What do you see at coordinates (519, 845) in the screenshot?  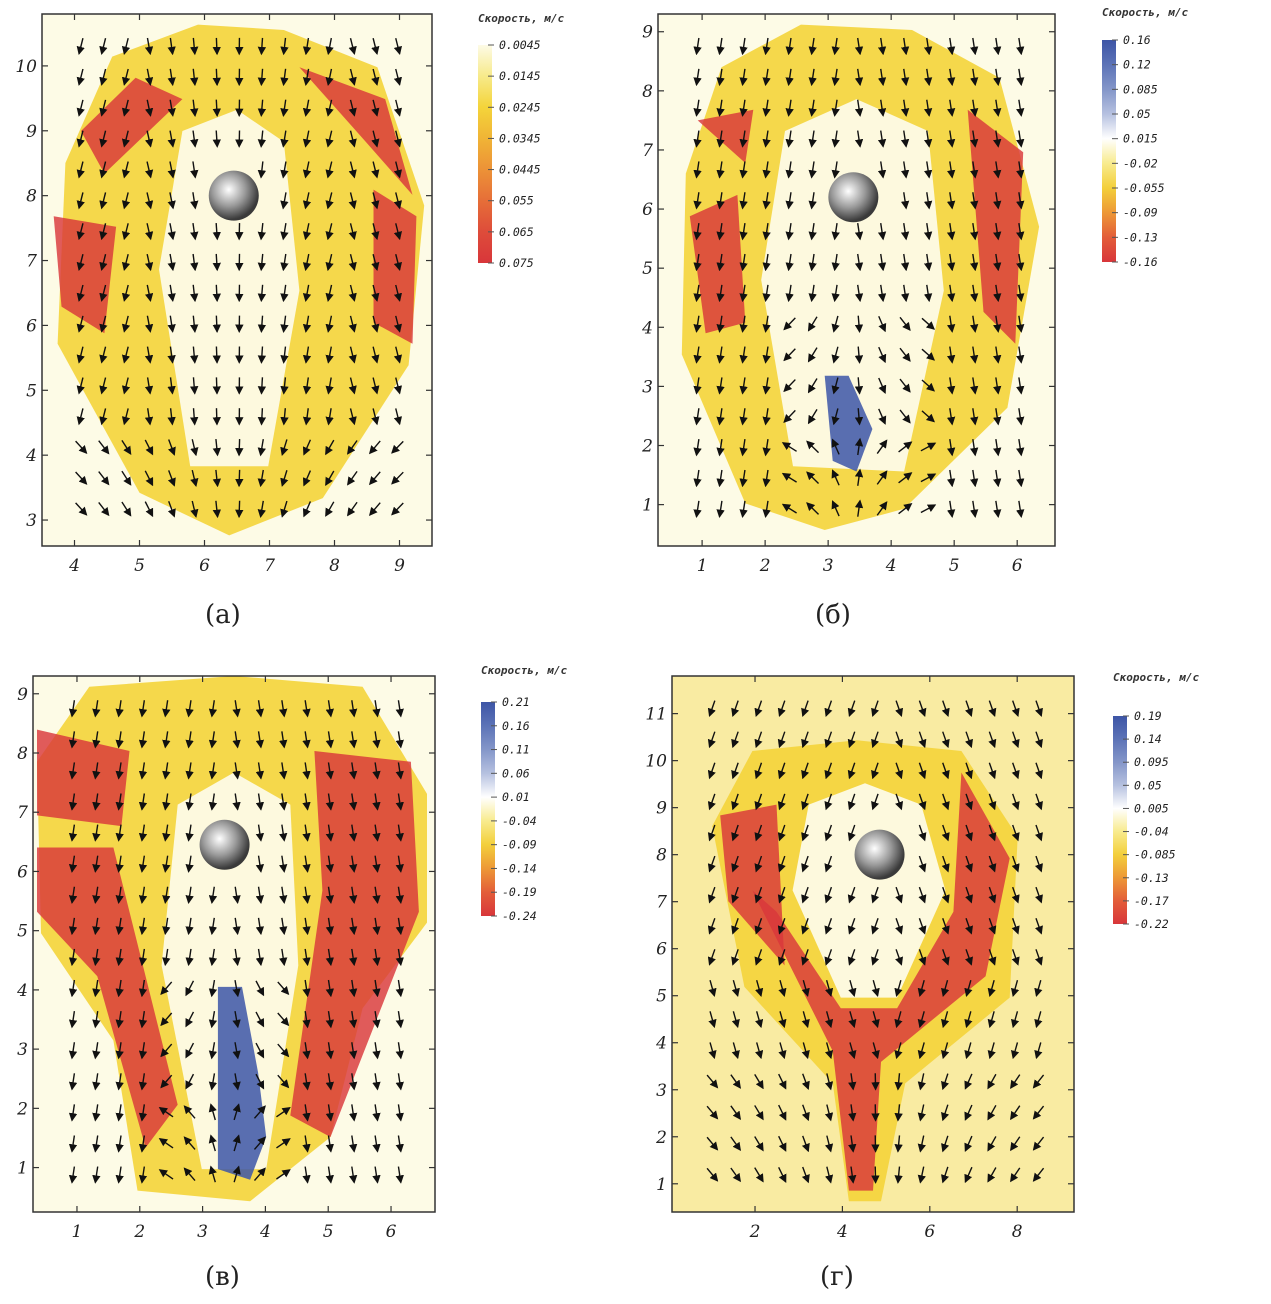 I see `legend-label: -0.09` at bounding box center [519, 845].